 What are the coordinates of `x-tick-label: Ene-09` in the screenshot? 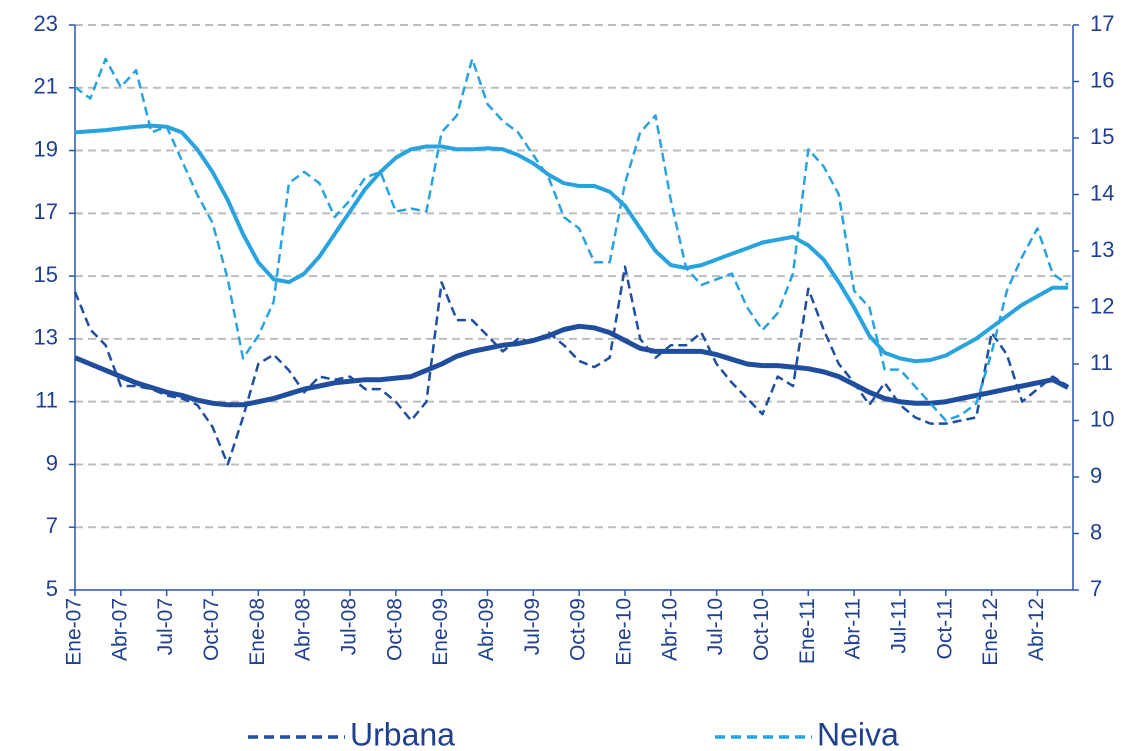 It's located at (440, 632).